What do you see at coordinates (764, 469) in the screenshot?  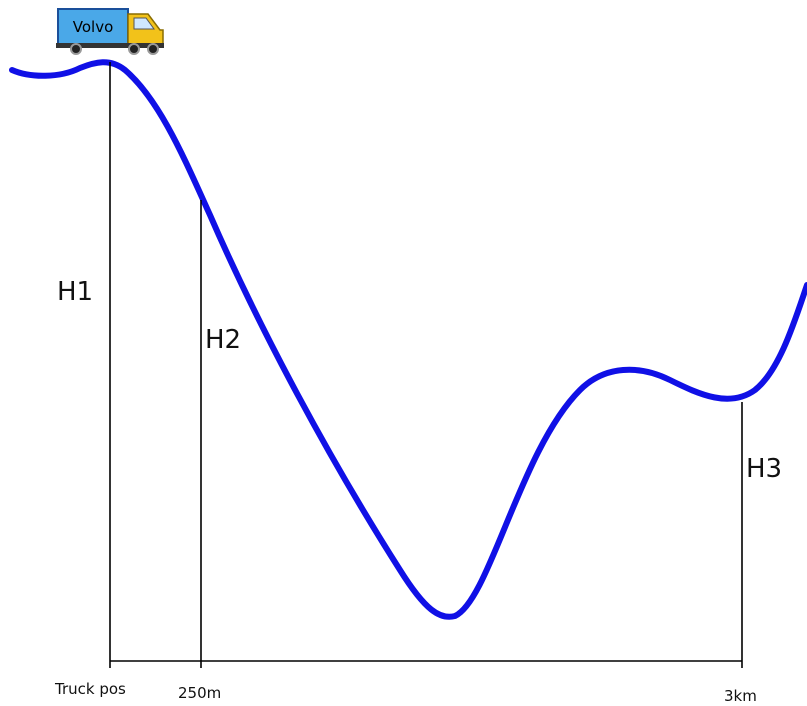 I see `height-label: H3` at bounding box center [764, 469].